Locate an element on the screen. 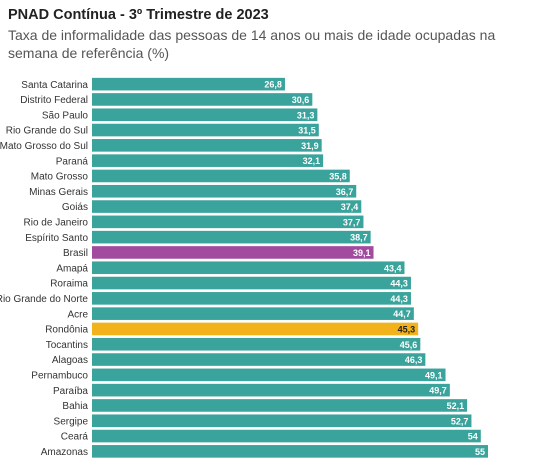 The height and width of the screenshot is (462, 534). bar-mato-grosso-do-sul is located at coordinates (207, 145).